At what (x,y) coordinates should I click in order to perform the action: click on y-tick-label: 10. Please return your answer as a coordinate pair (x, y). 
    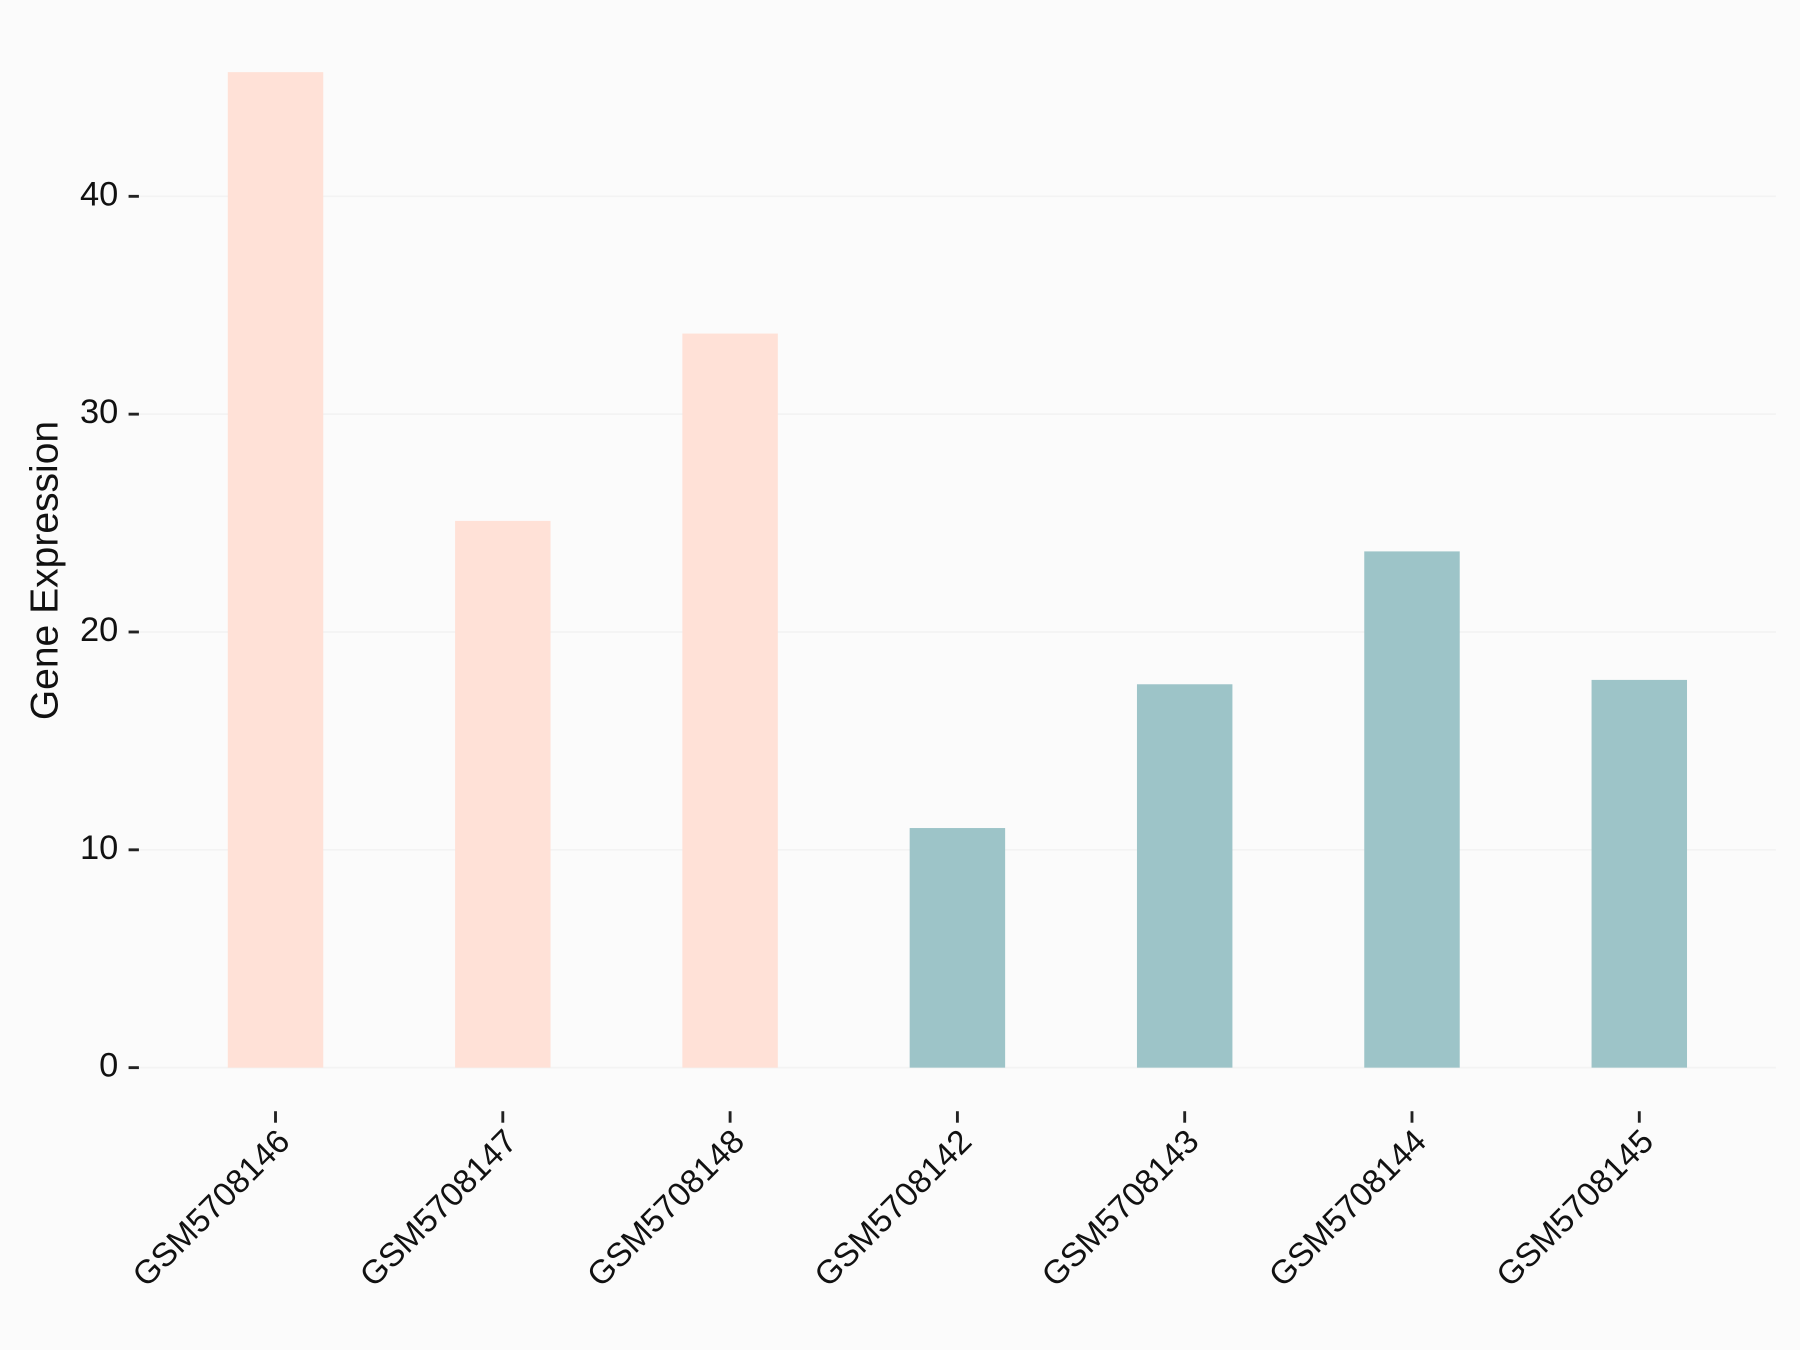
    Looking at the image, I should click on (99, 848).